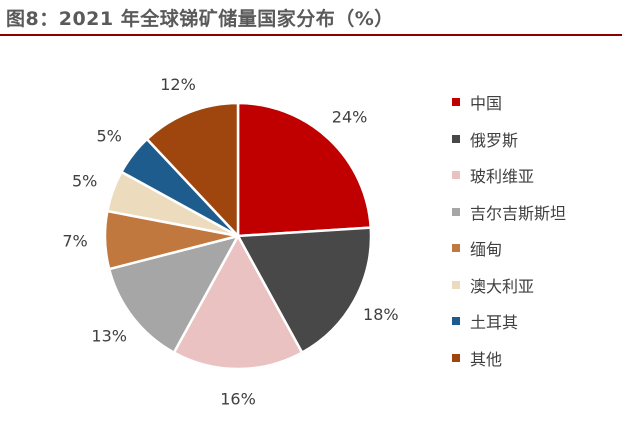 The width and height of the screenshot is (622, 423). What do you see at coordinates (509, 358) in the screenshot?
I see `legend-item-7: 其他` at bounding box center [509, 358].